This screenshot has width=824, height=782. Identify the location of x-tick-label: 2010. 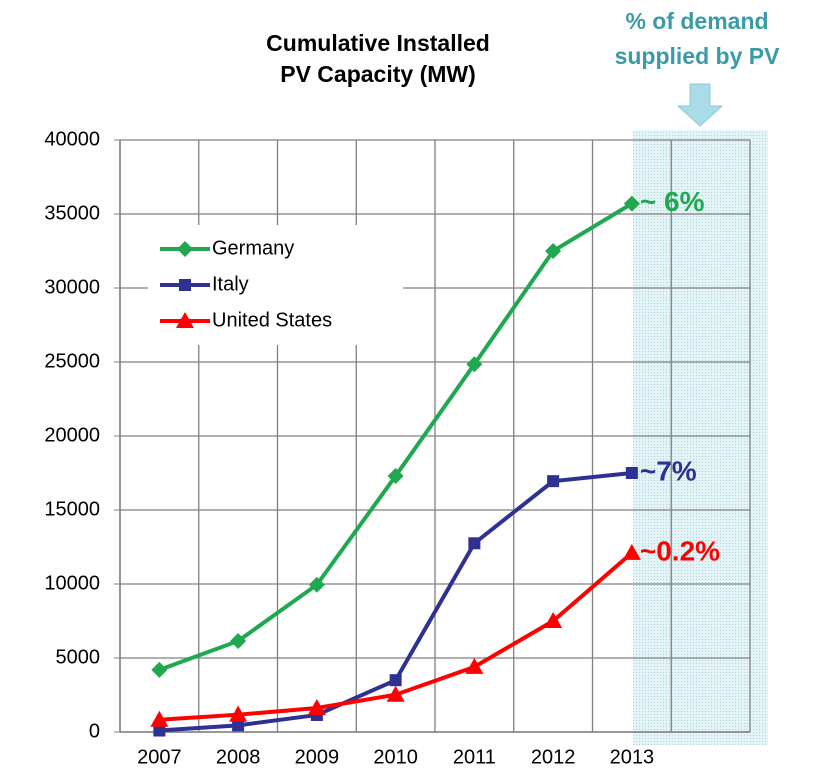
(395, 757).